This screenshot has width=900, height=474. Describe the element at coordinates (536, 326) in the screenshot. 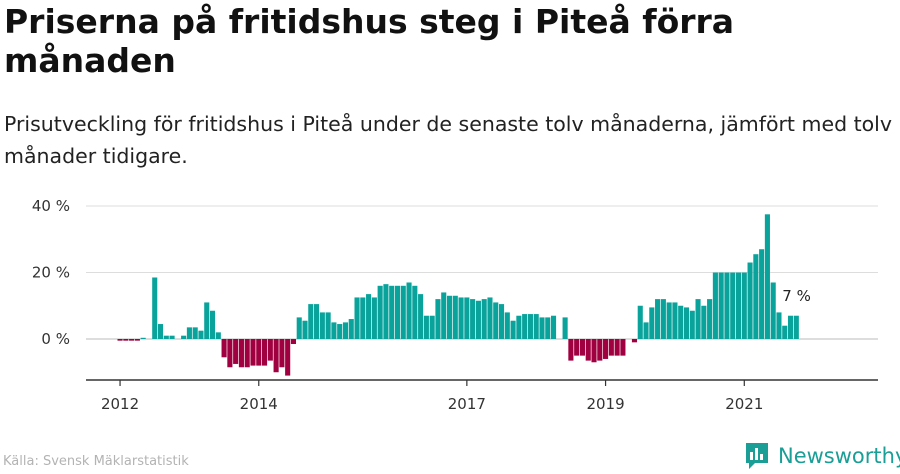

I see `bar: 2018-01: 7.5` at that location.